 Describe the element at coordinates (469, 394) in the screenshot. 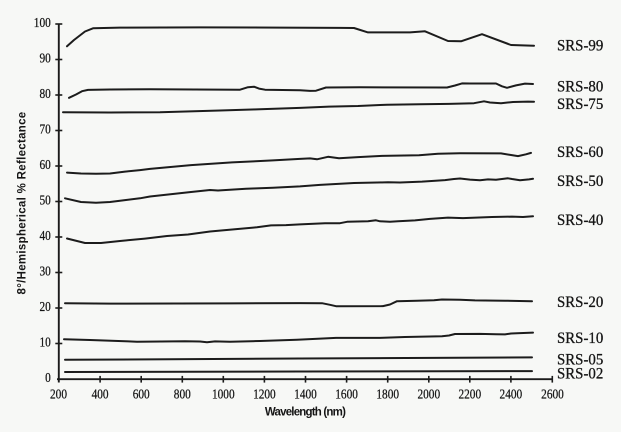

I see `svg-text: 2200` at that location.